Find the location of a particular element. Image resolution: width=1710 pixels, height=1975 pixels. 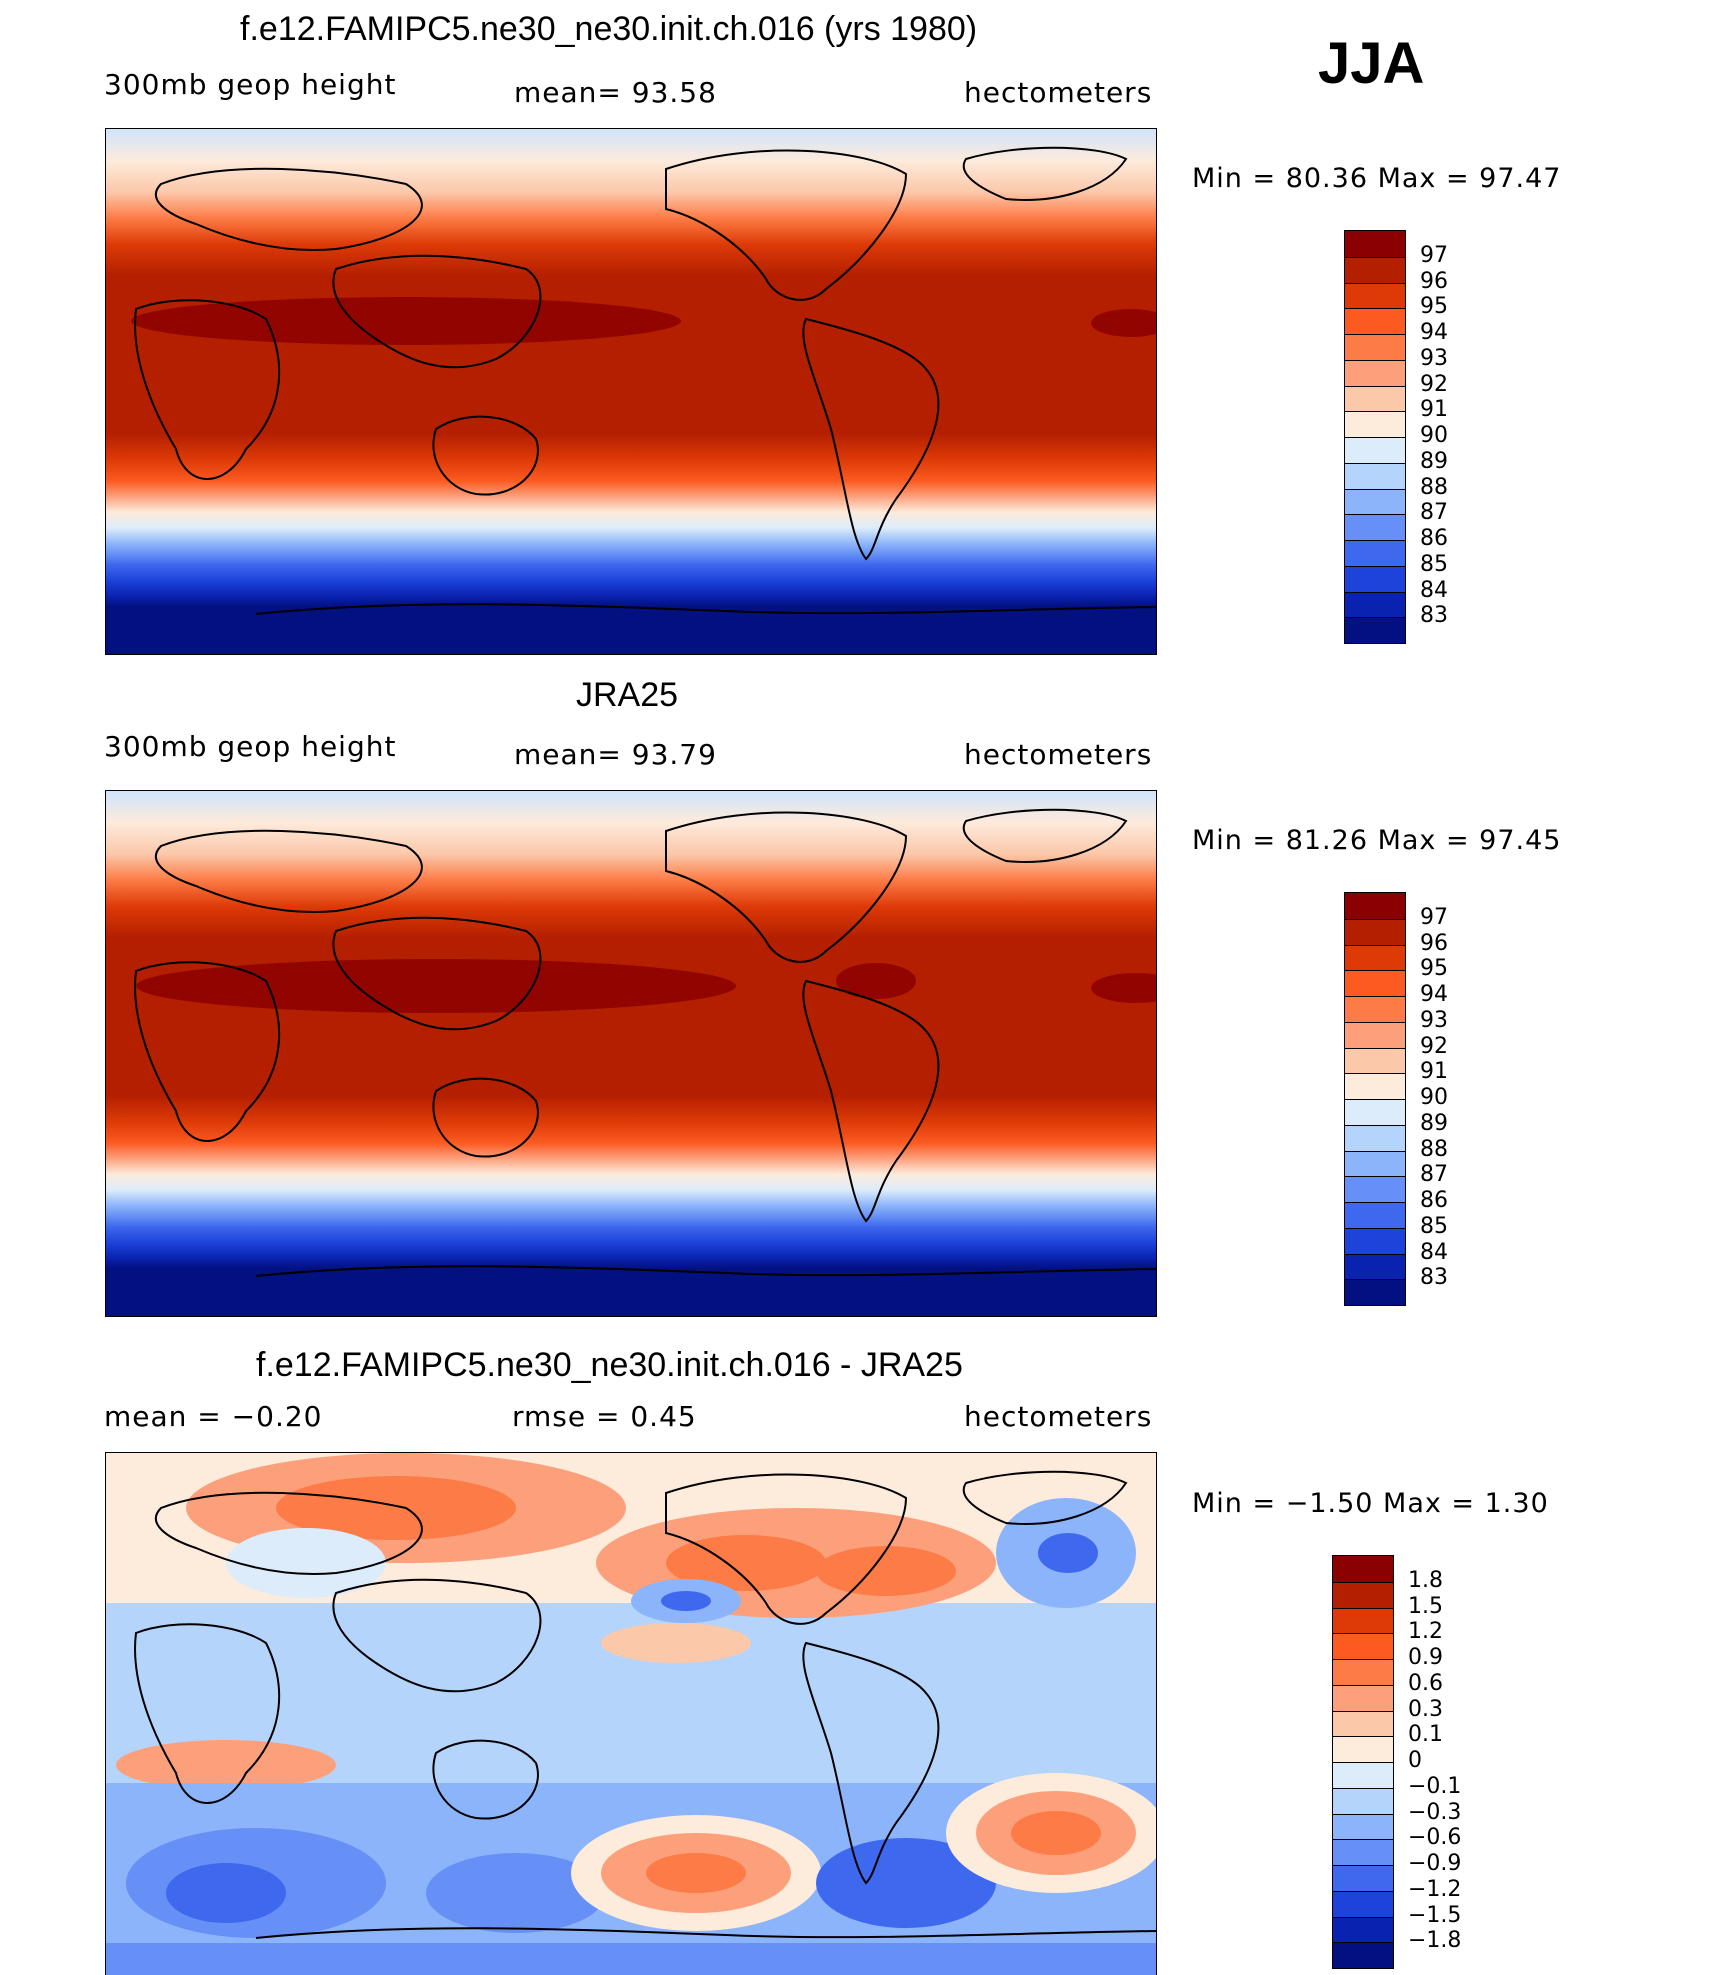

colorbar-label: 1.2 is located at coordinates (1425, 1632).